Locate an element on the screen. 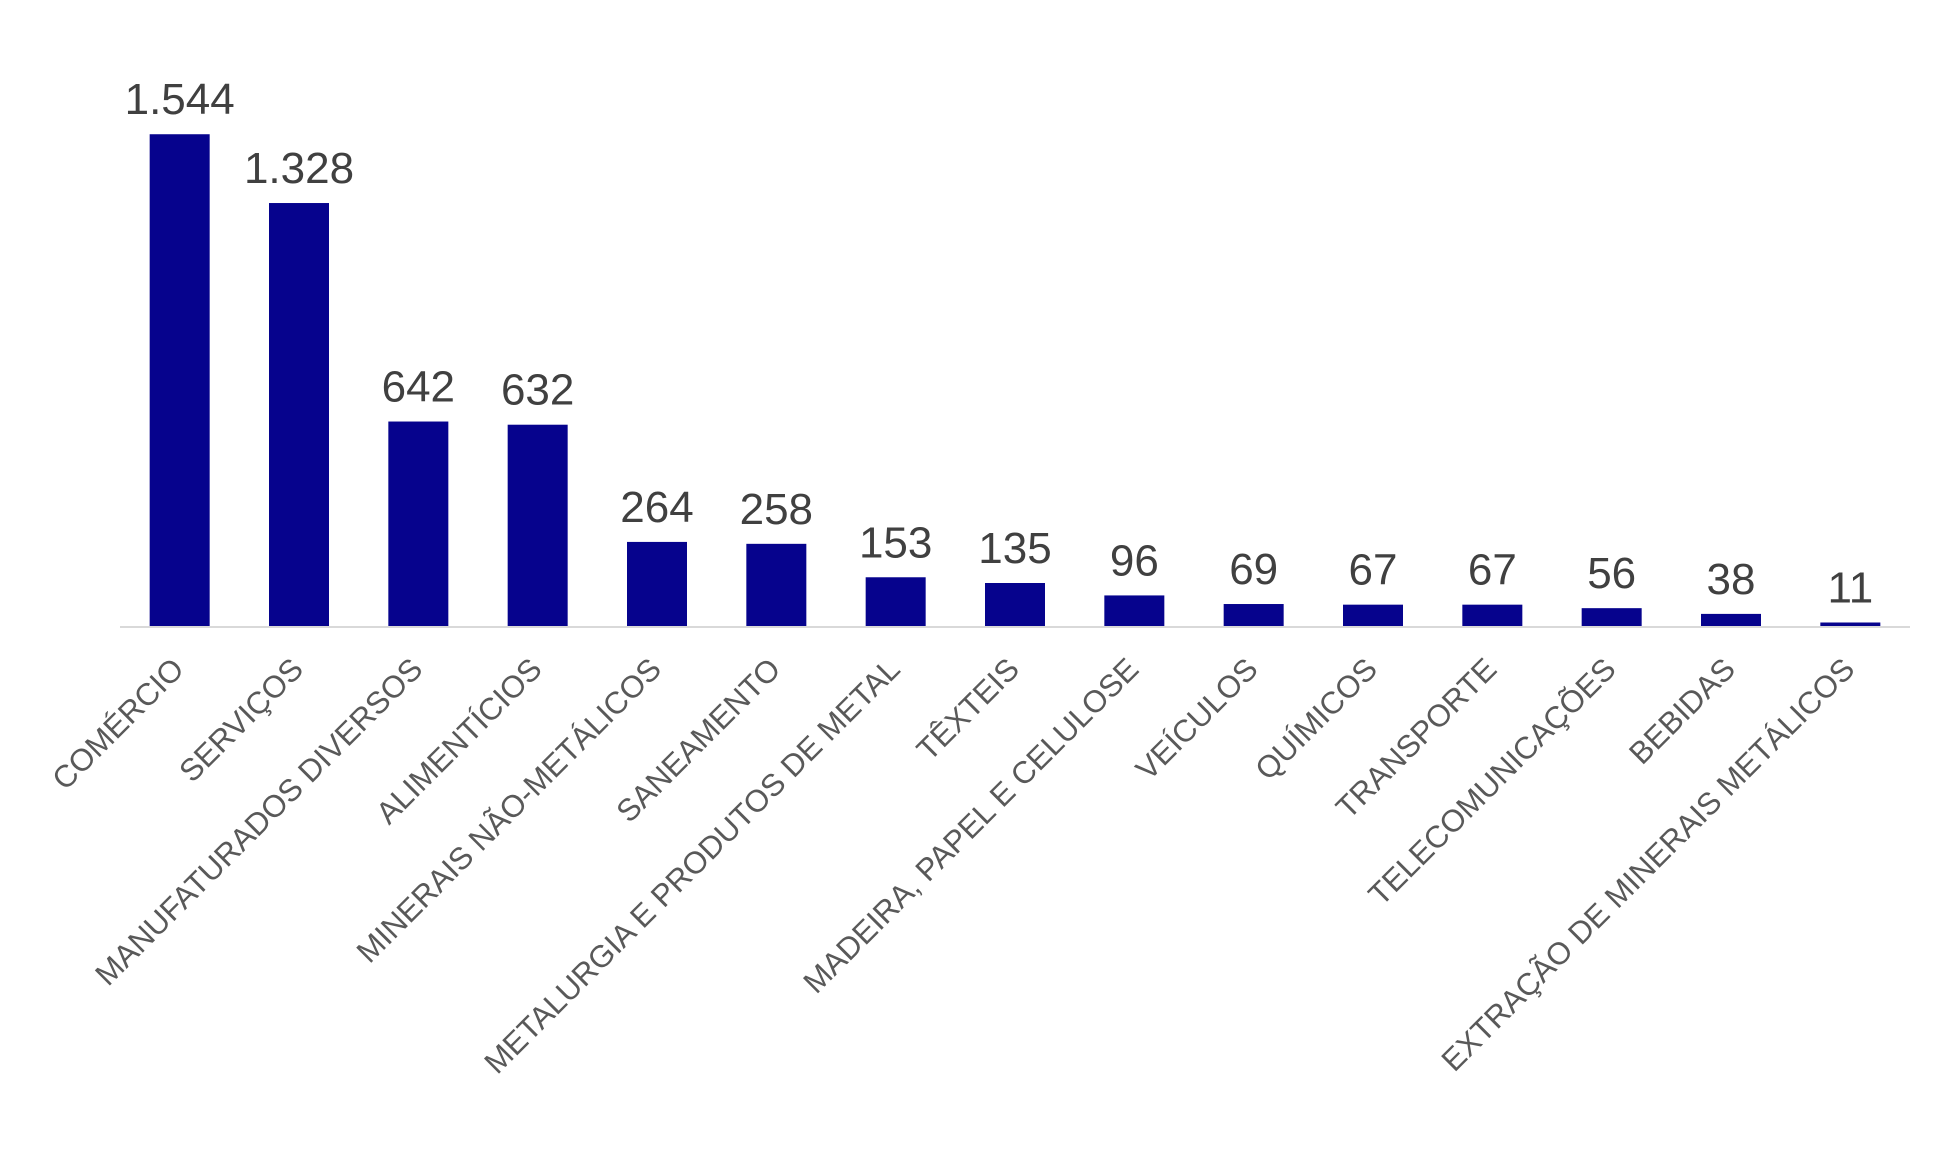 The image size is (1949, 1165). x-tick-label: METALURGIA E PRODUTOS DE METAL is located at coordinates (691, 865).